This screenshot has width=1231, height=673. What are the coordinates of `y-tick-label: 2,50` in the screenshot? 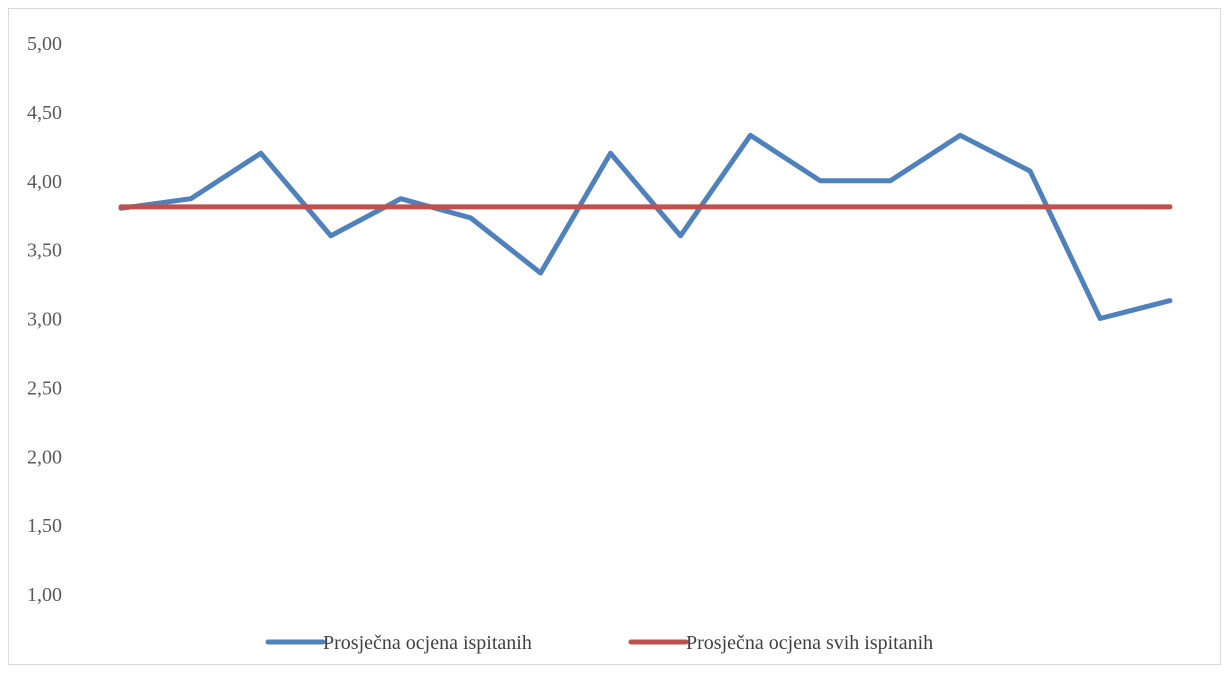 It's located at (44, 388).